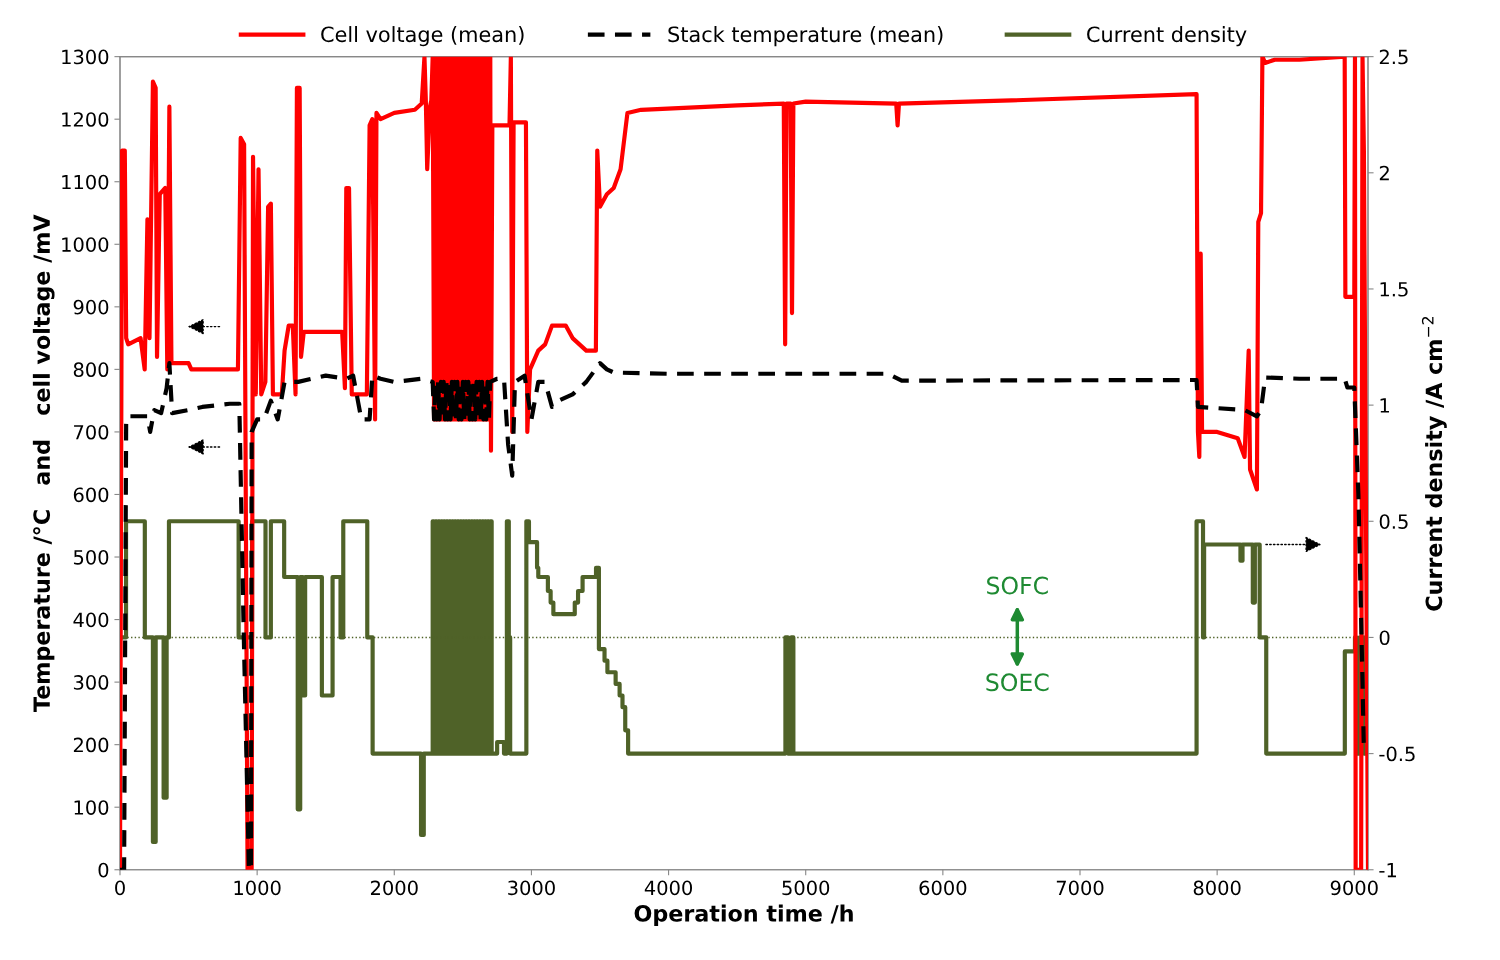  Describe the element at coordinates (943, 888) in the screenshot. I see `x-tick-label: 6000` at that location.